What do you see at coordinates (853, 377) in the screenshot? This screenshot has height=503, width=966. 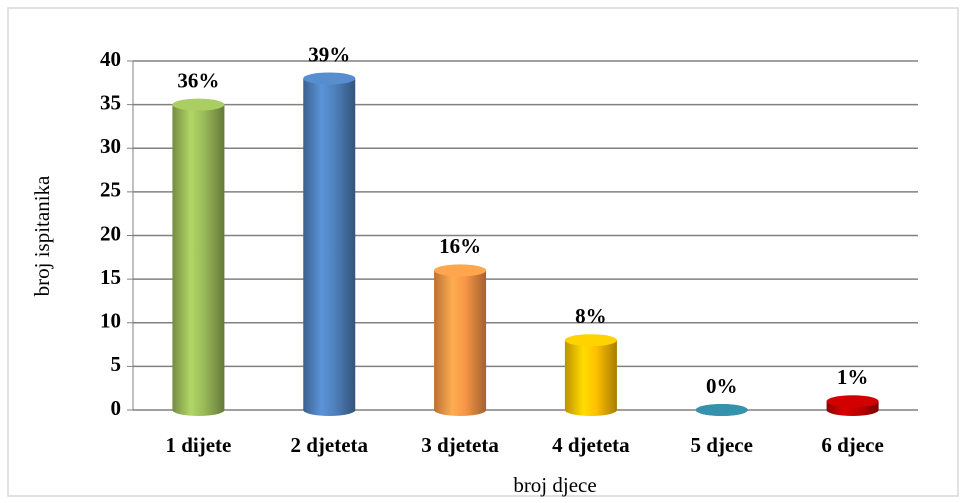 I see `value-label: 1%` at bounding box center [853, 377].